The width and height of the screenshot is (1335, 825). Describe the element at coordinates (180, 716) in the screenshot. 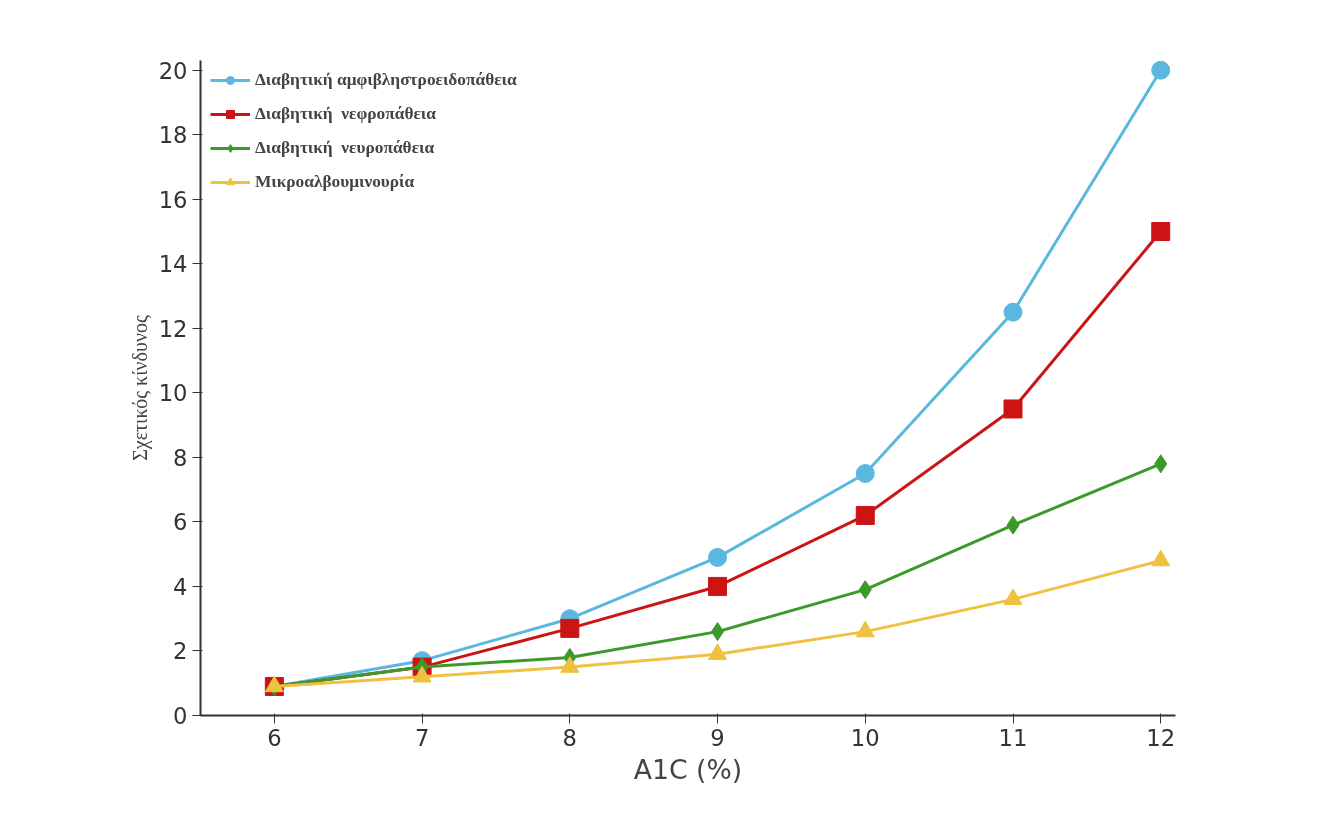

I see `y-tick-label: 0` at that location.